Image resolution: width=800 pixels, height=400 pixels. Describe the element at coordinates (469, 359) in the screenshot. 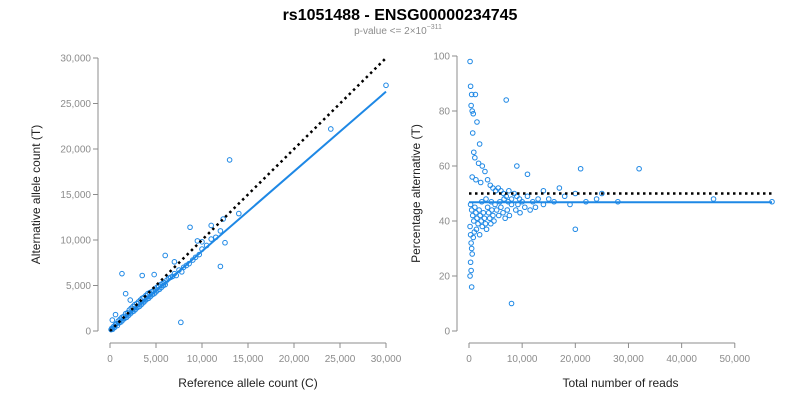

I see `p1-x-tick-label: 0` at that location.